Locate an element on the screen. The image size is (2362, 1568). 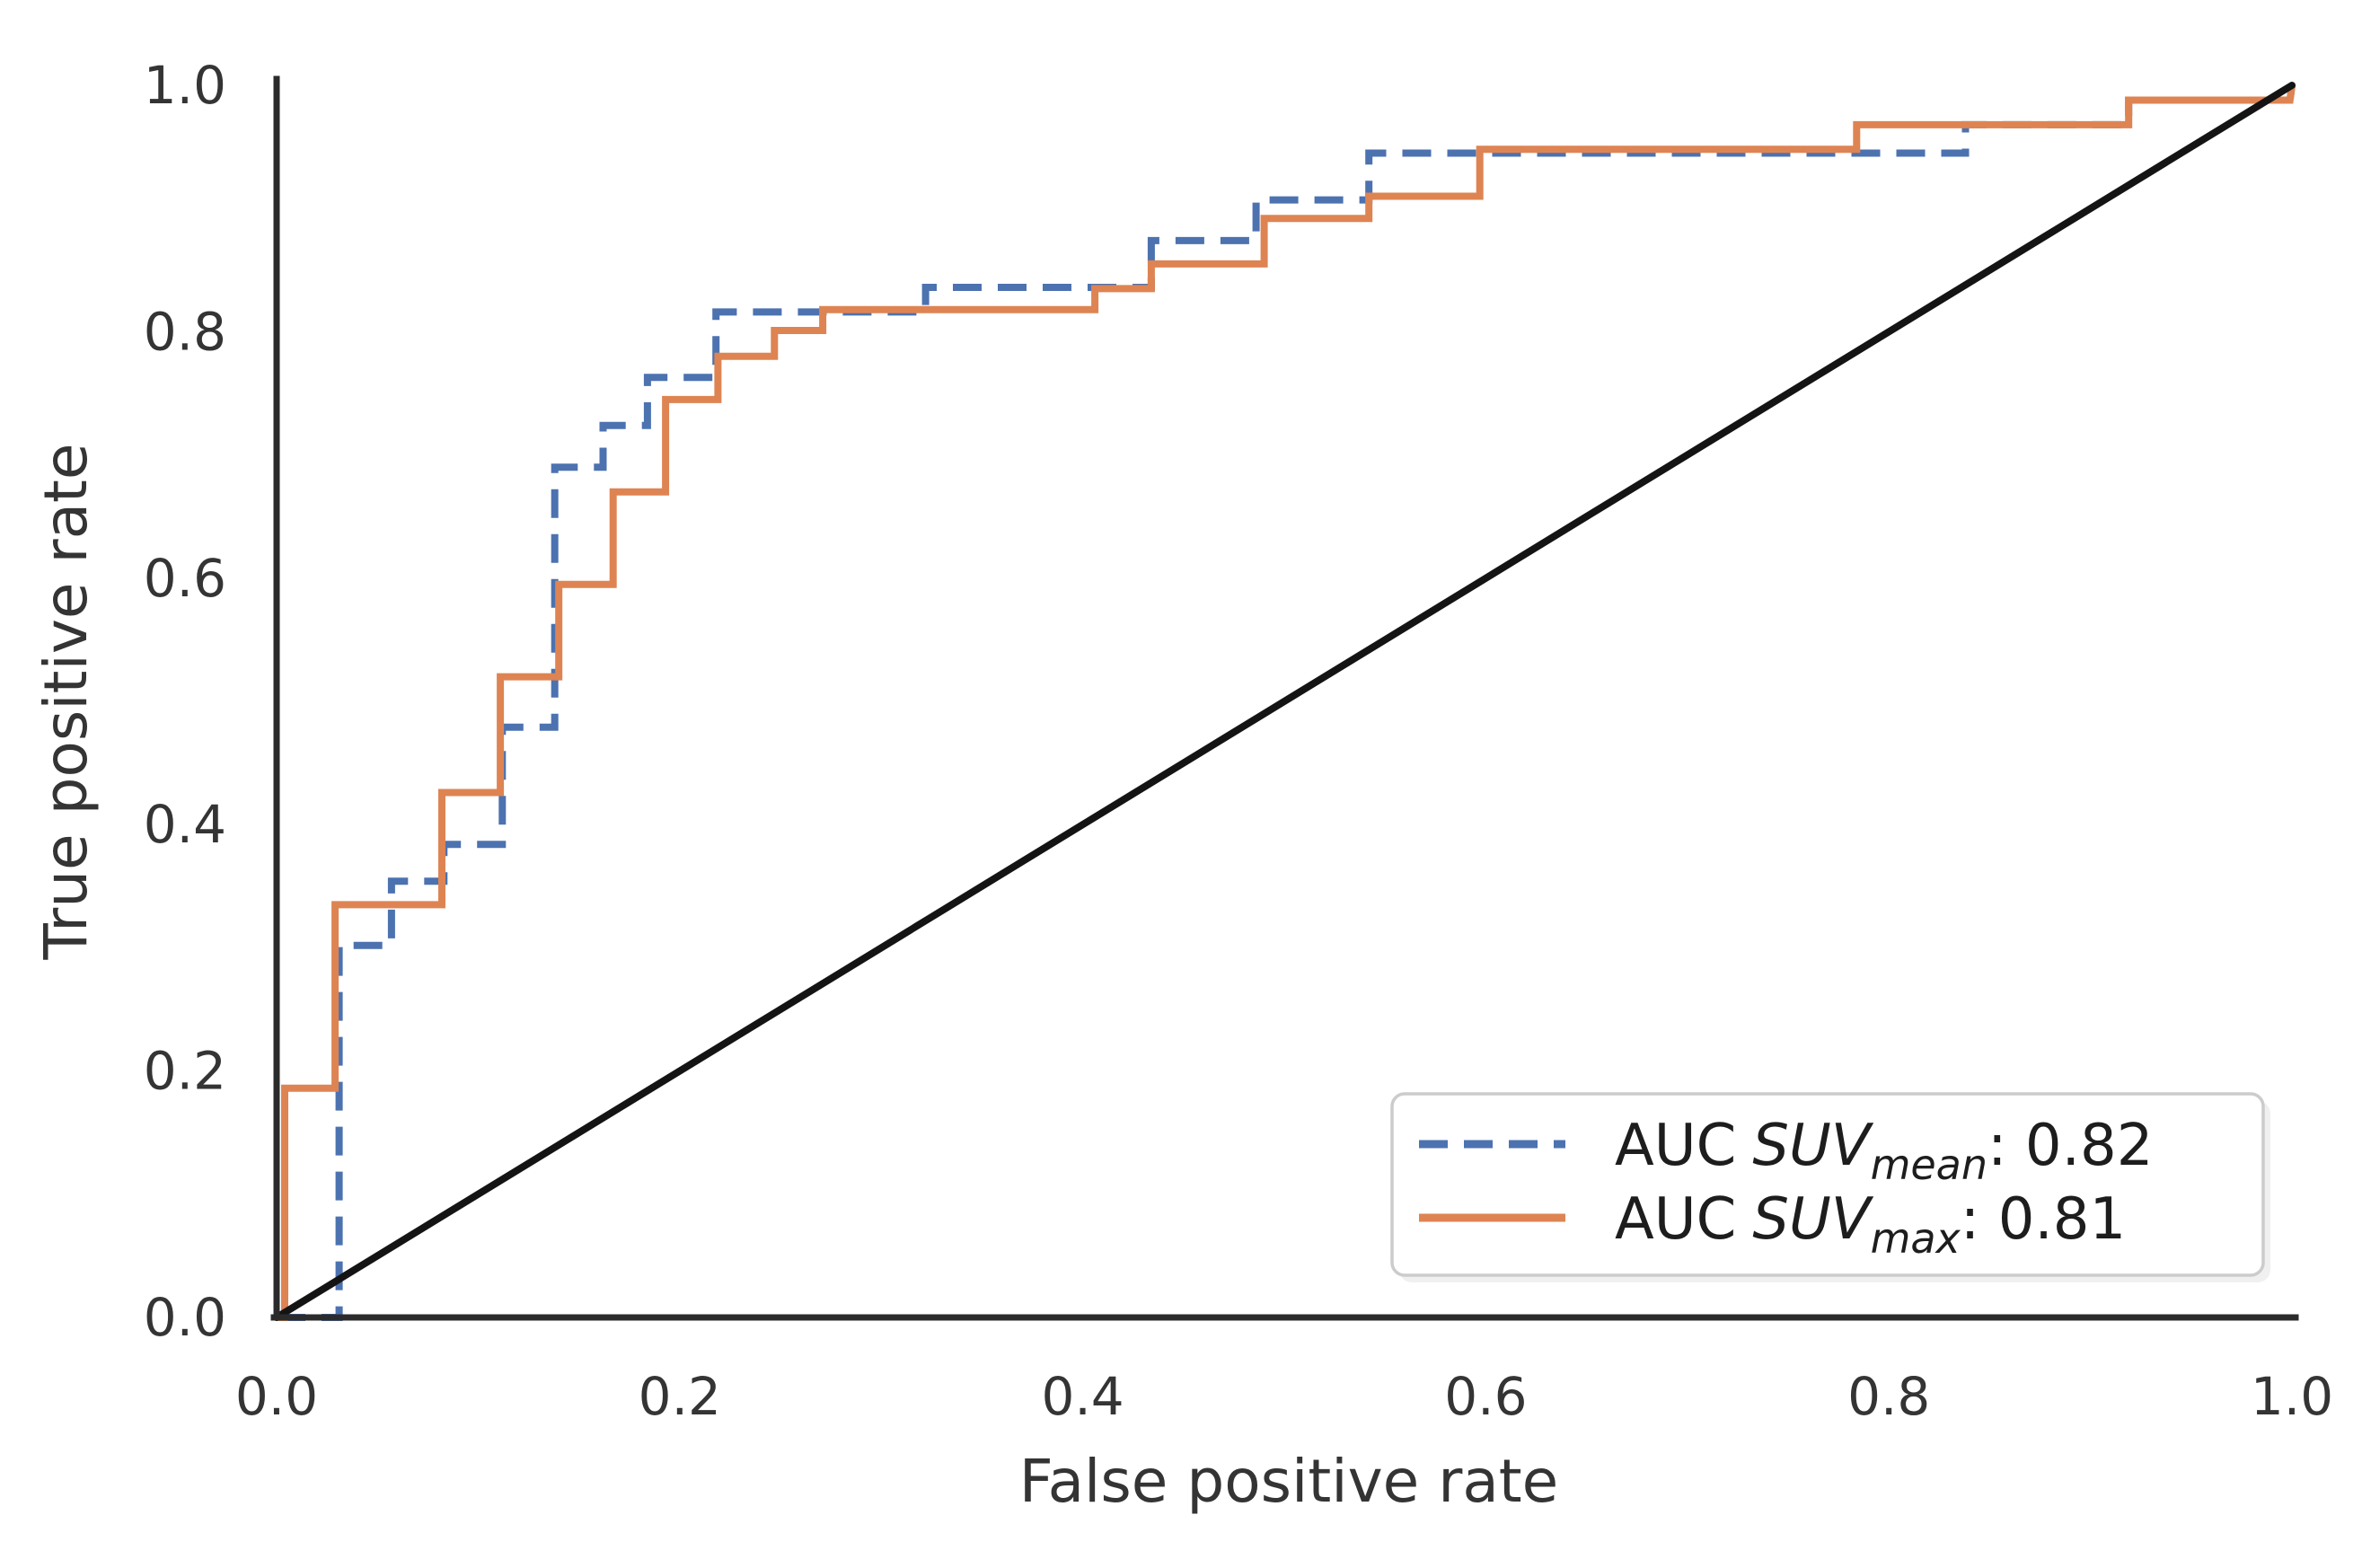
legend: AUC SUVmean: 0.82 AUC SUVmax: 0.81 is located at coordinates (1830, 1187).